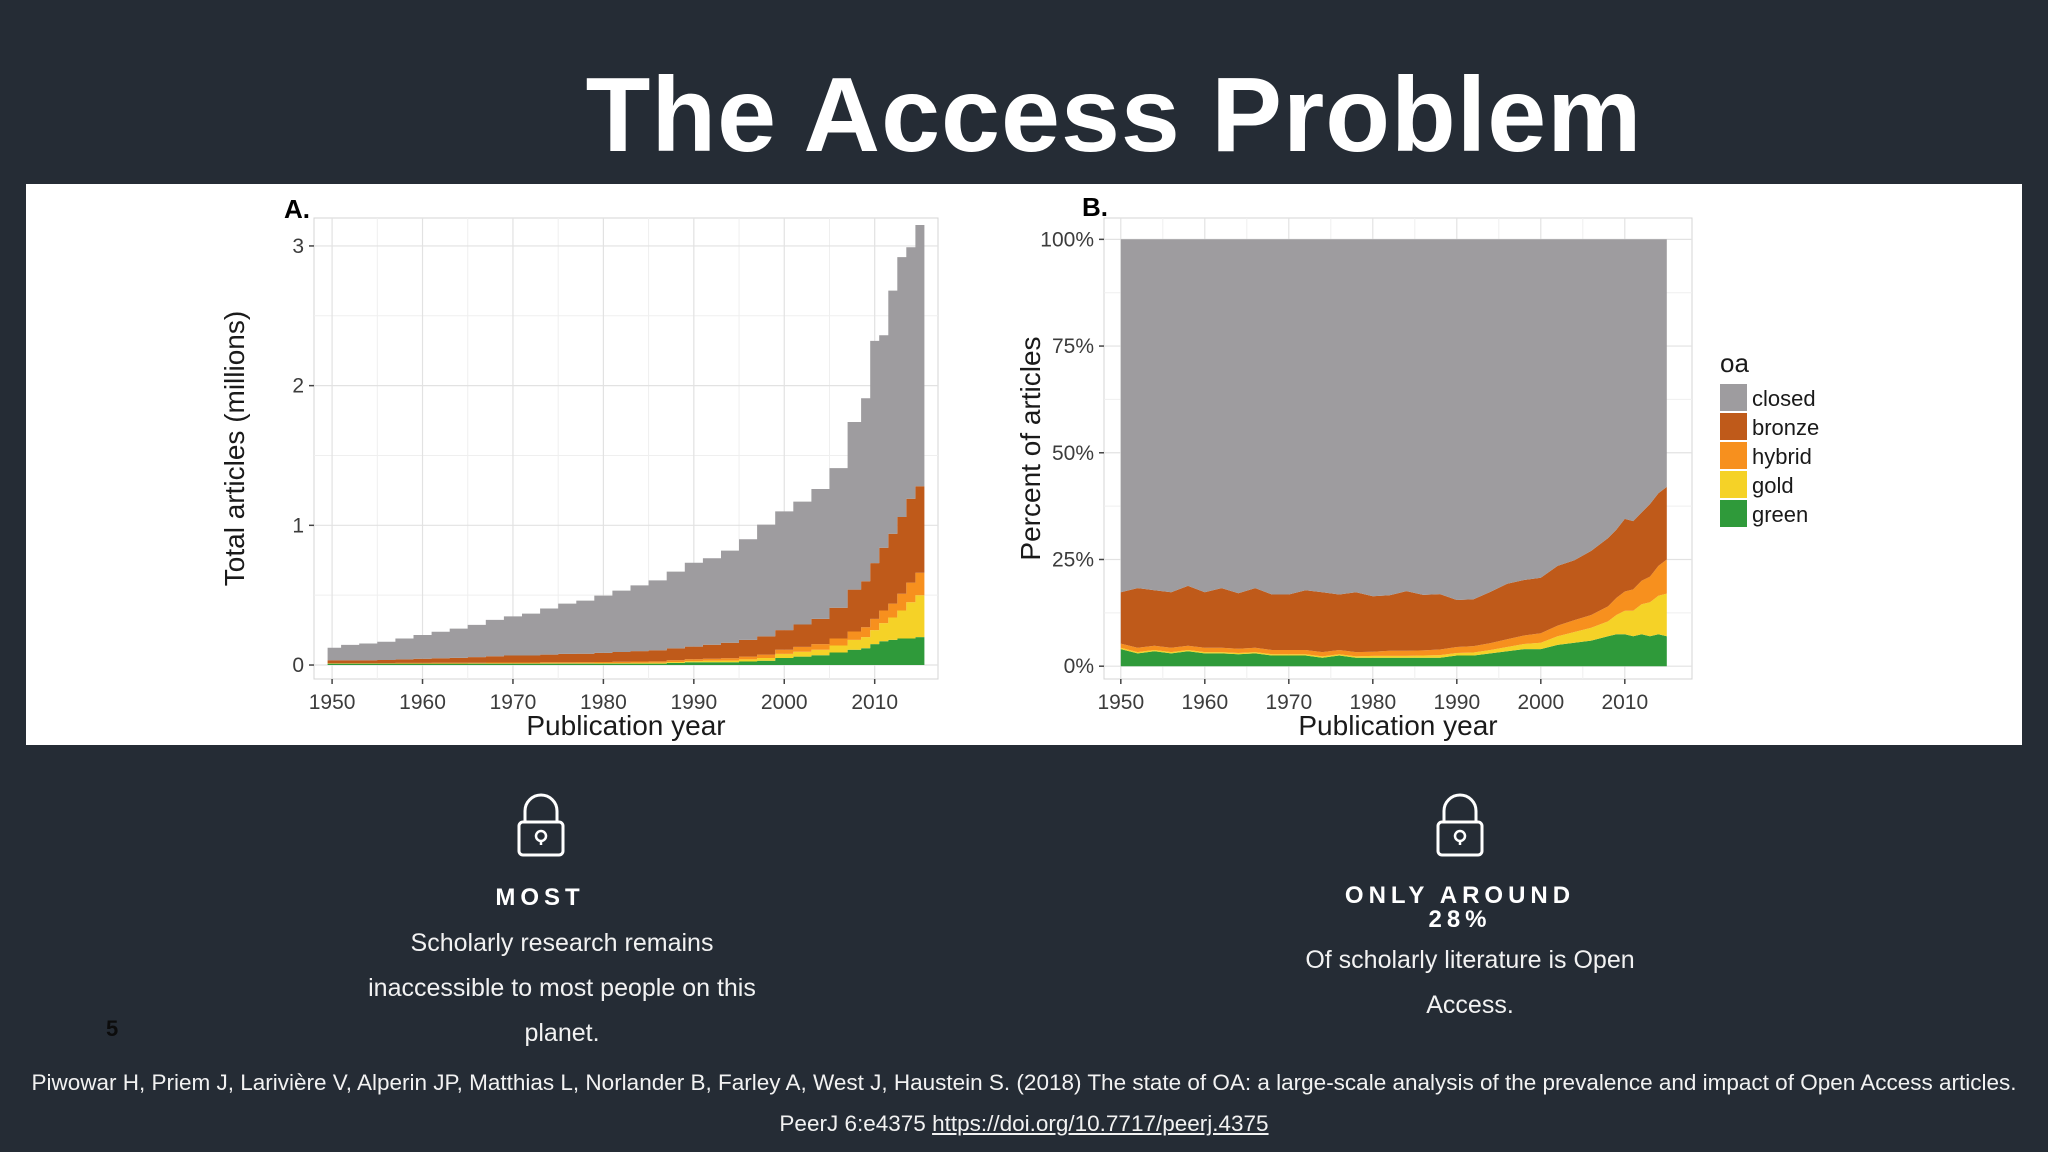  I want to click on y-tick-label: 25%, so click(1073, 559).